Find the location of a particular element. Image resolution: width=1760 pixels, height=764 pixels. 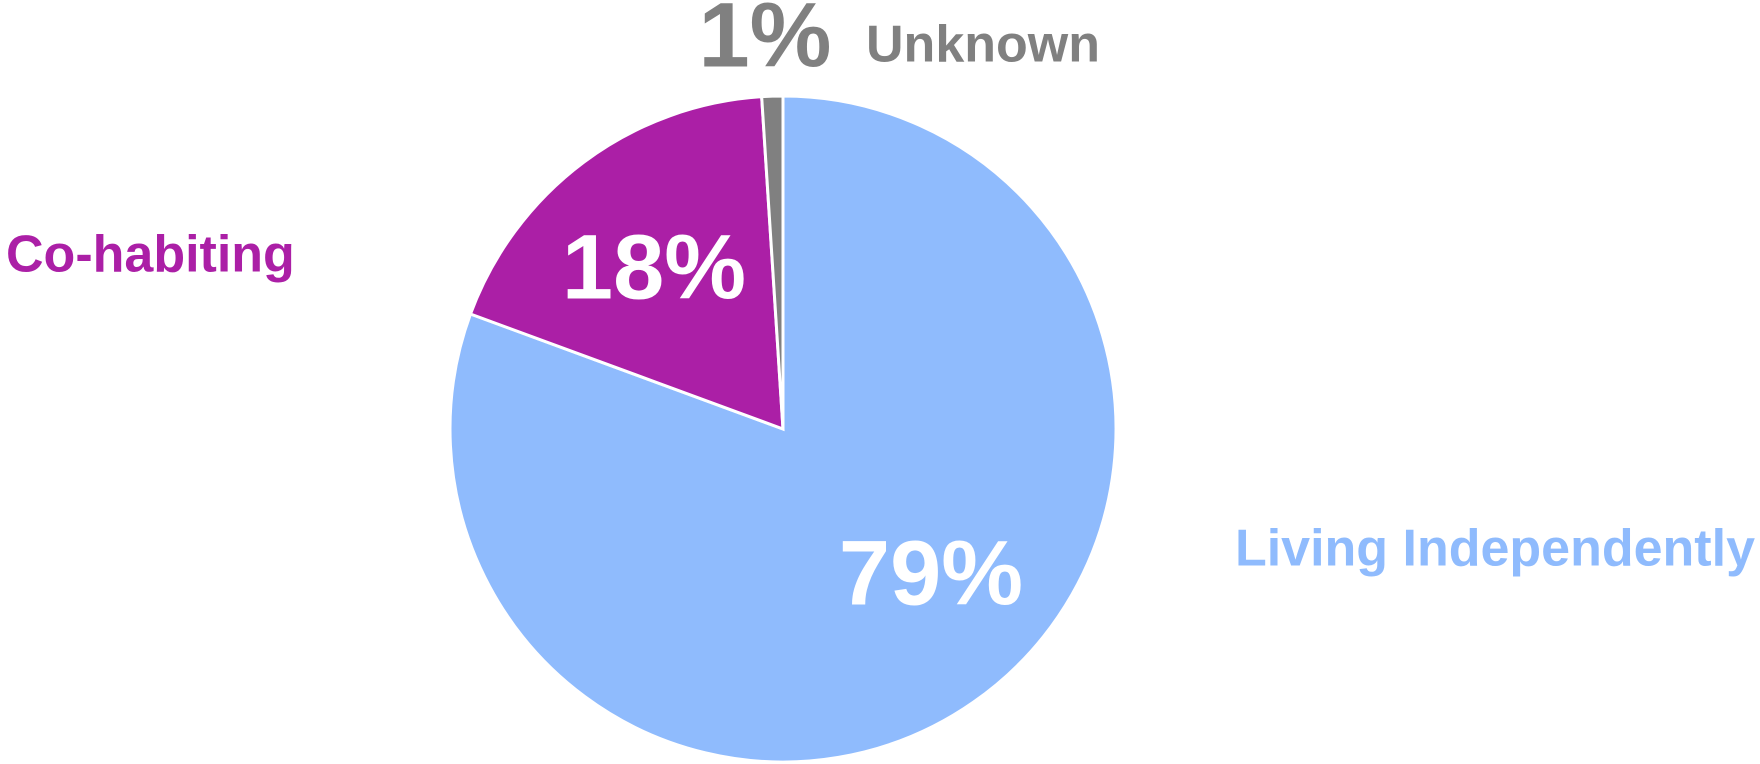

value-label: 79% is located at coordinates (931, 573).